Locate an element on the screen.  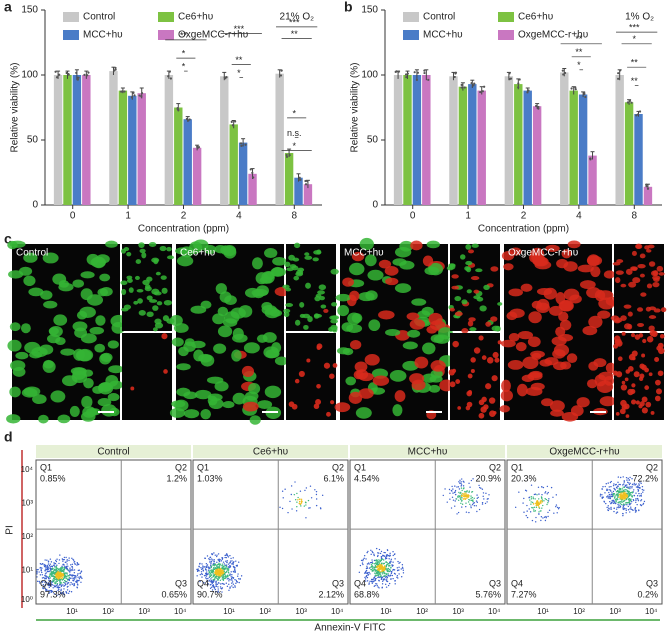
y-tick-label: 50 is located at coordinates (373, 140).